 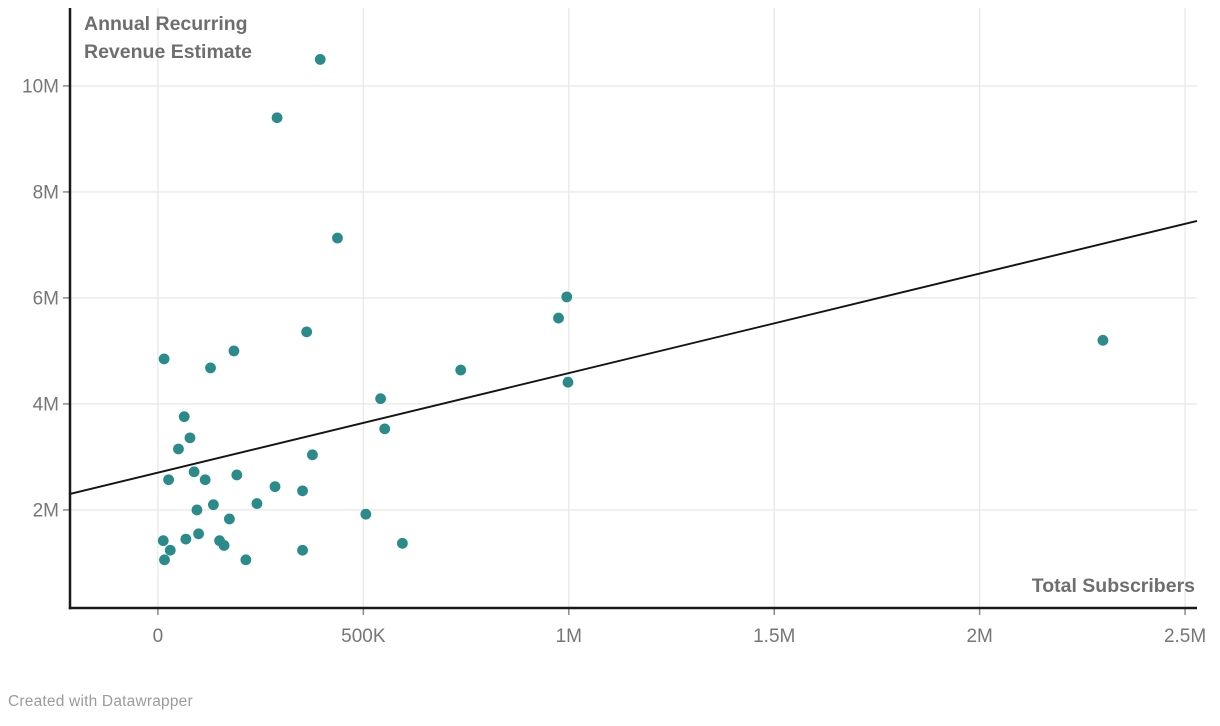 What do you see at coordinates (46, 510) in the screenshot?
I see `y-tick-label: 2M` at bounding box center [46, 510].